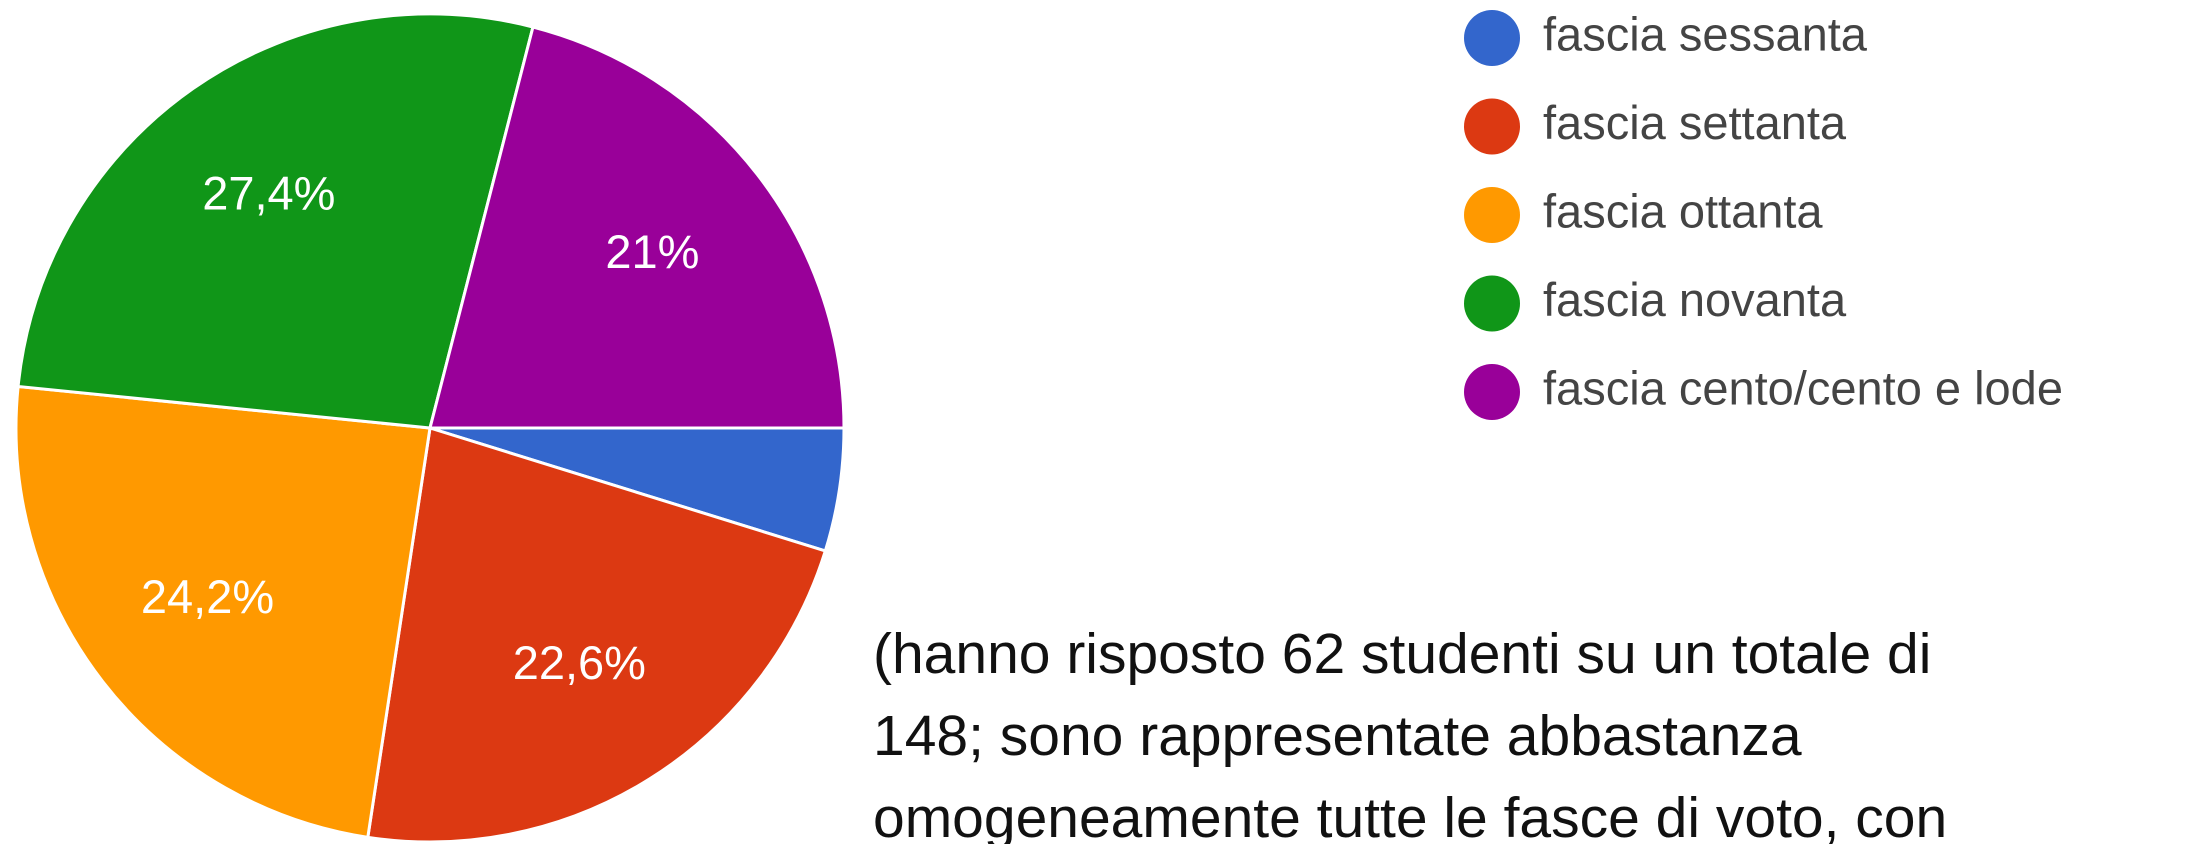  Describe the element at coordinates (1695, 299) in the screenshot. I see `legend-label: fascia novanta` at that location.